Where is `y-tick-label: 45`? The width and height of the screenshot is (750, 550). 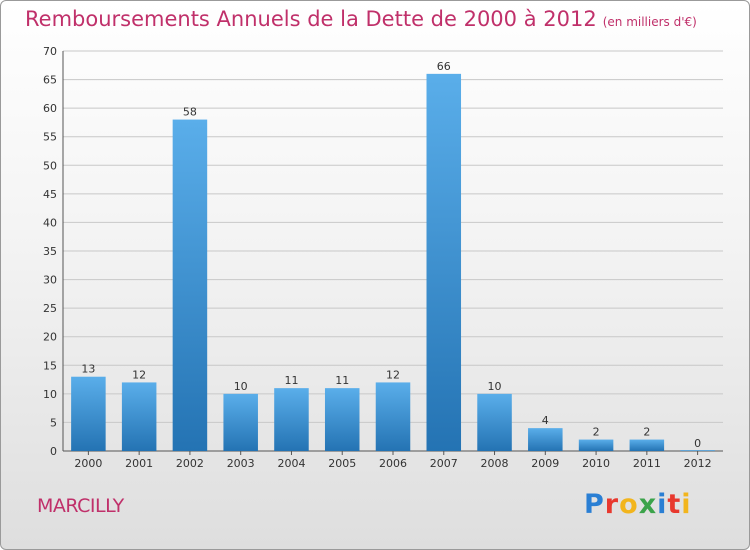 y-tick-label: 45 is located at coordinates (50, 194).